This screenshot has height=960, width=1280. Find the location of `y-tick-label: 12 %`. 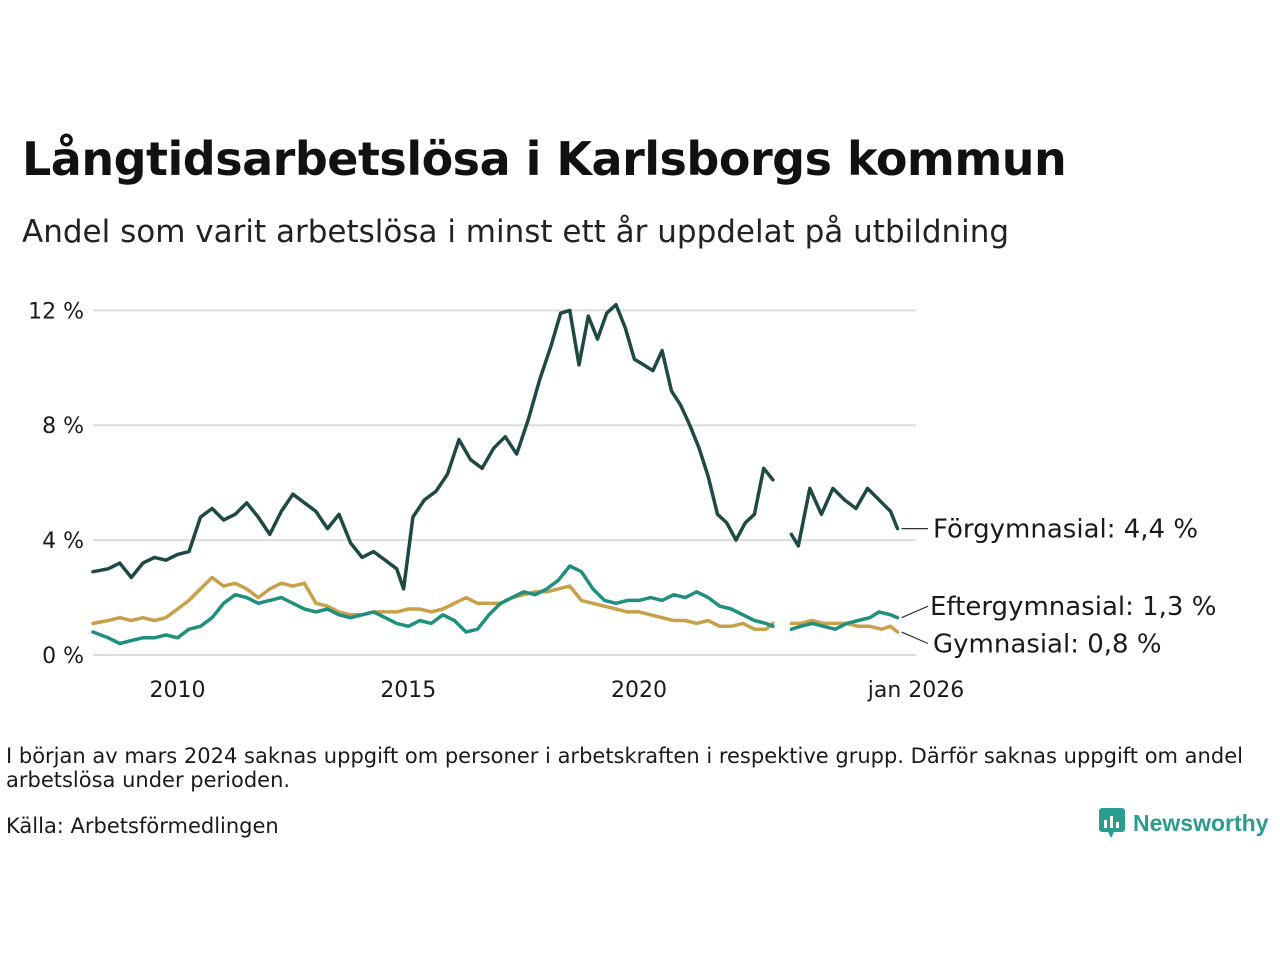

y-tick-label: 12 % is located at coordinates (56, 311).